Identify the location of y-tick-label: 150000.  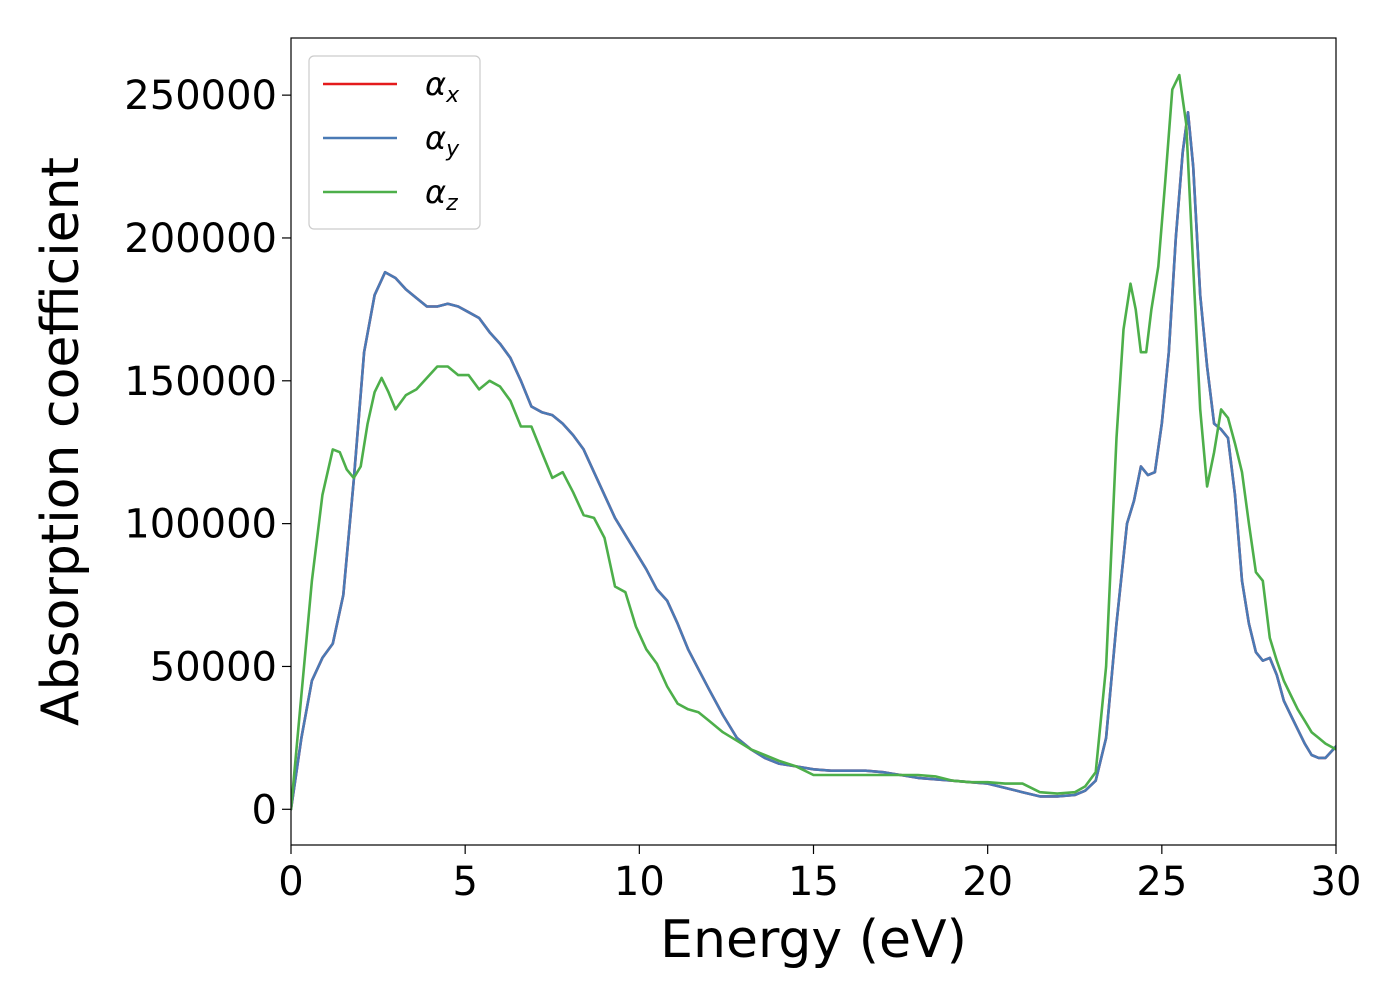
(200, 382).